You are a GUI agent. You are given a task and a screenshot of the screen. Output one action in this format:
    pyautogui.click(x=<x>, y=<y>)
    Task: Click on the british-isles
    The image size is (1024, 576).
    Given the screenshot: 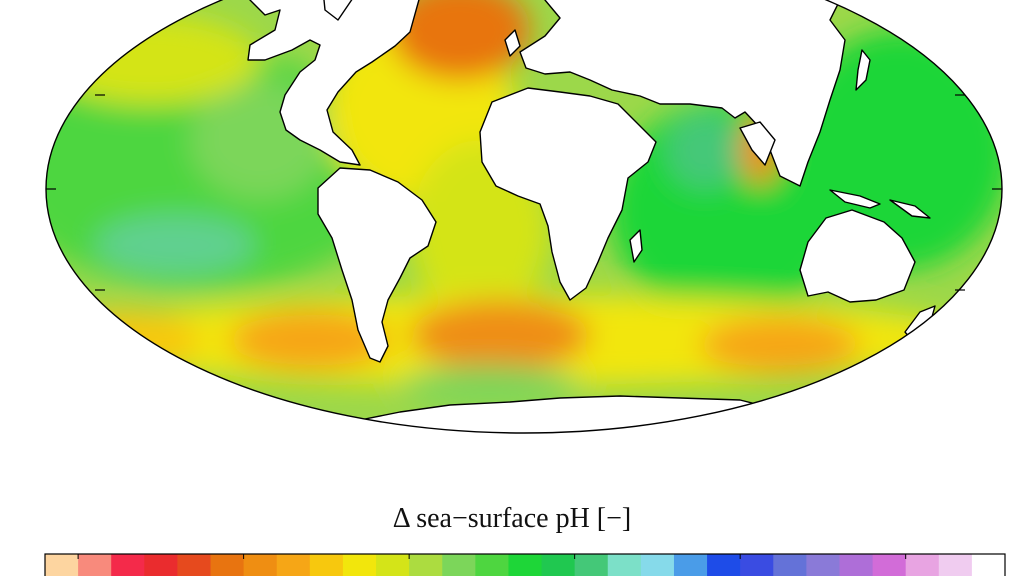 What is the action you would take?
    pyautogui.click(x=512, y=43)
    